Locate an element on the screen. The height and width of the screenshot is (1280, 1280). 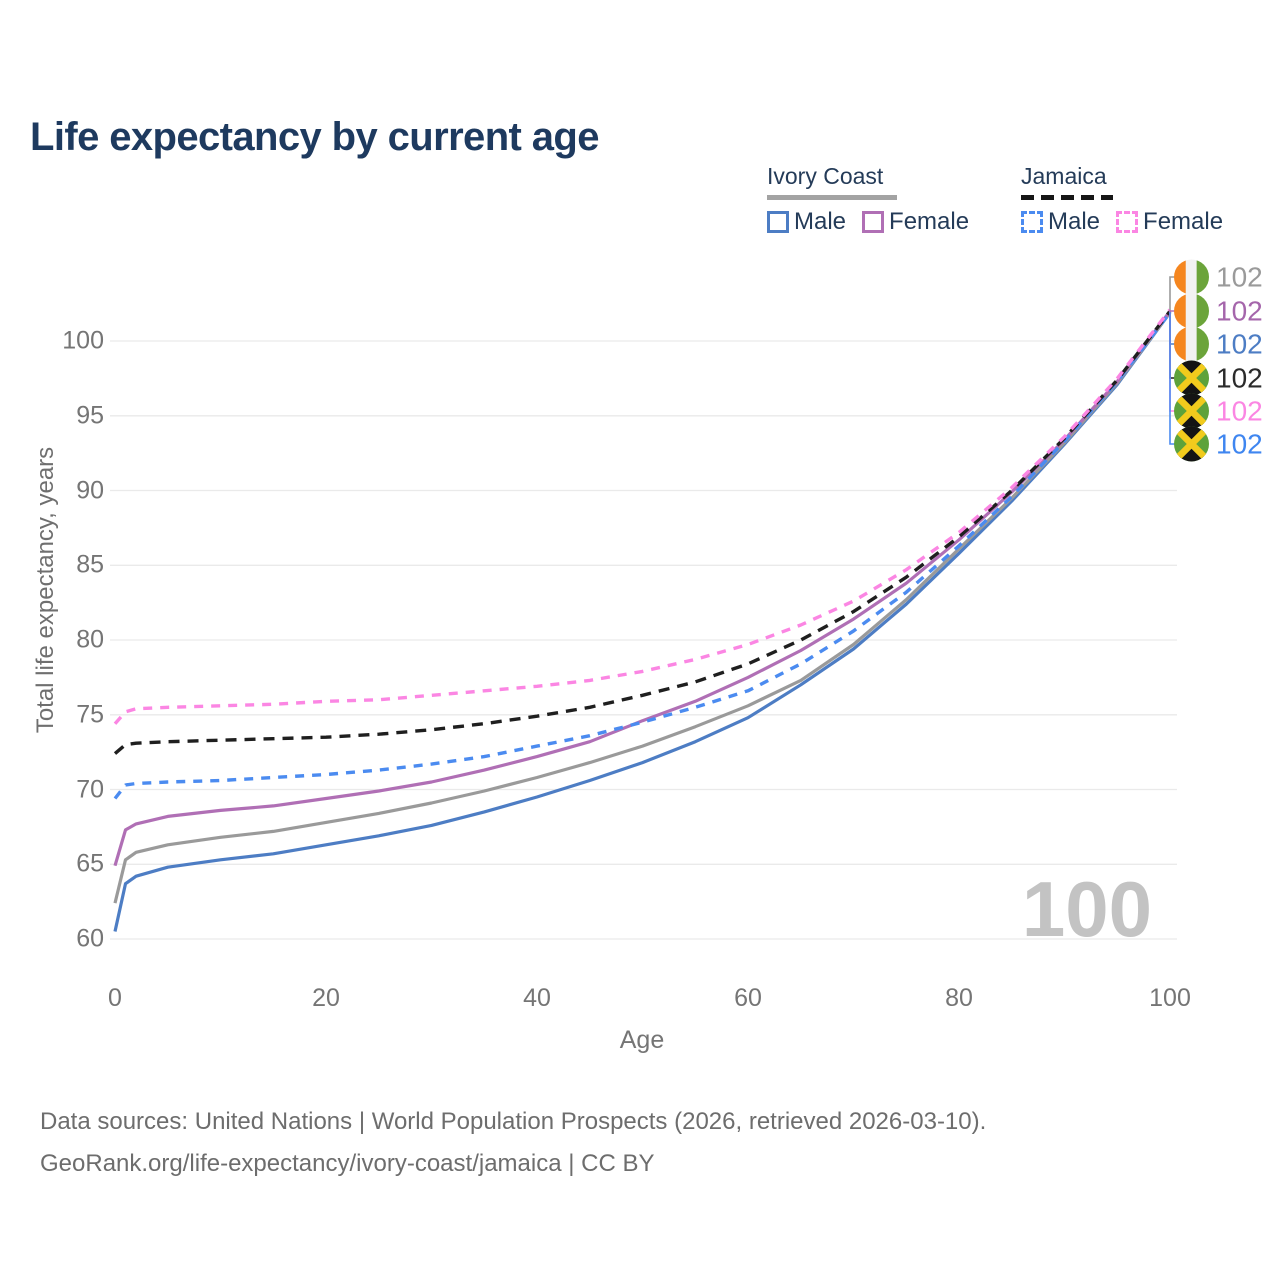
page-title: Life expectancy by current age is located at coordinates (315, 136).